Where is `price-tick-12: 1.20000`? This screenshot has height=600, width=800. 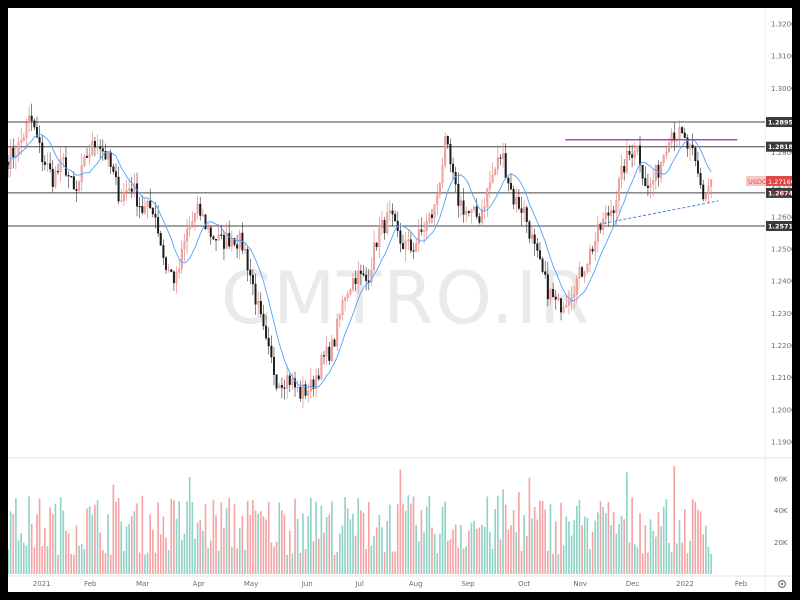 price-tick-12: 1.20000 is located at coordinates (781, 410).